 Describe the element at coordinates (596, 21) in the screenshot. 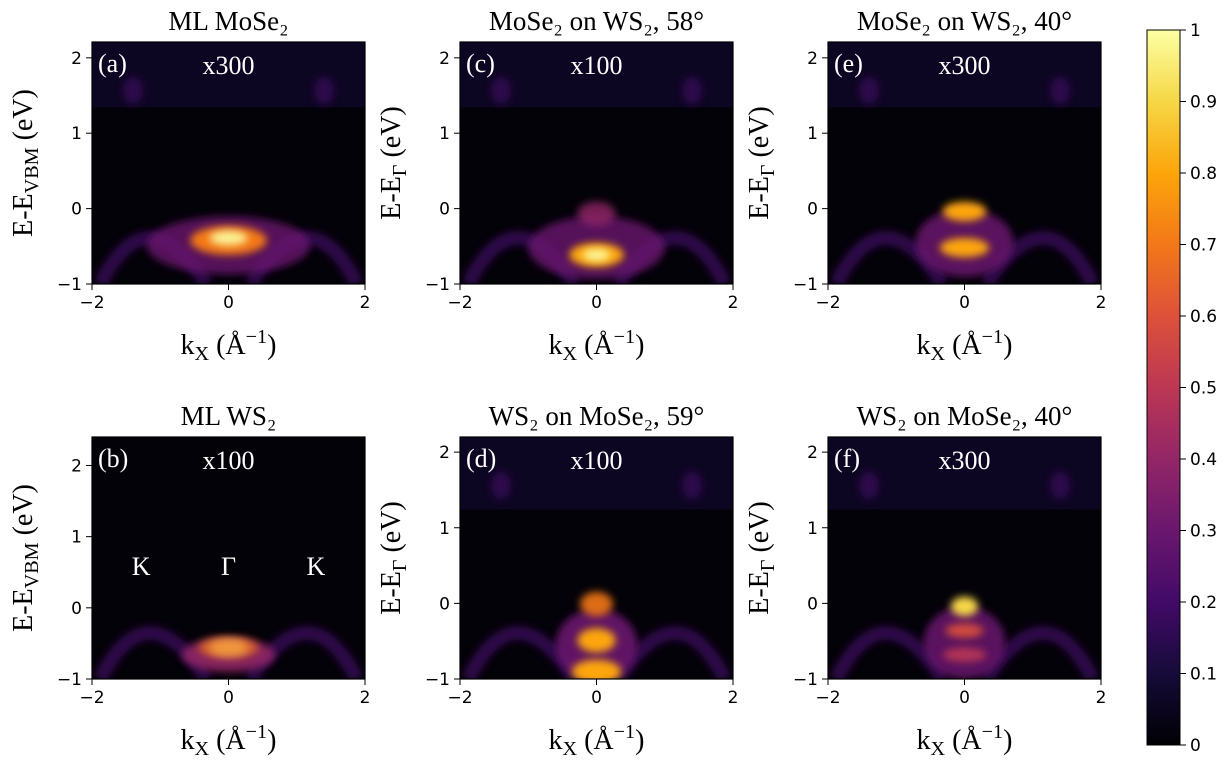

I see `panel-title: MoSe₂ on WS₂, 58°` at that location.